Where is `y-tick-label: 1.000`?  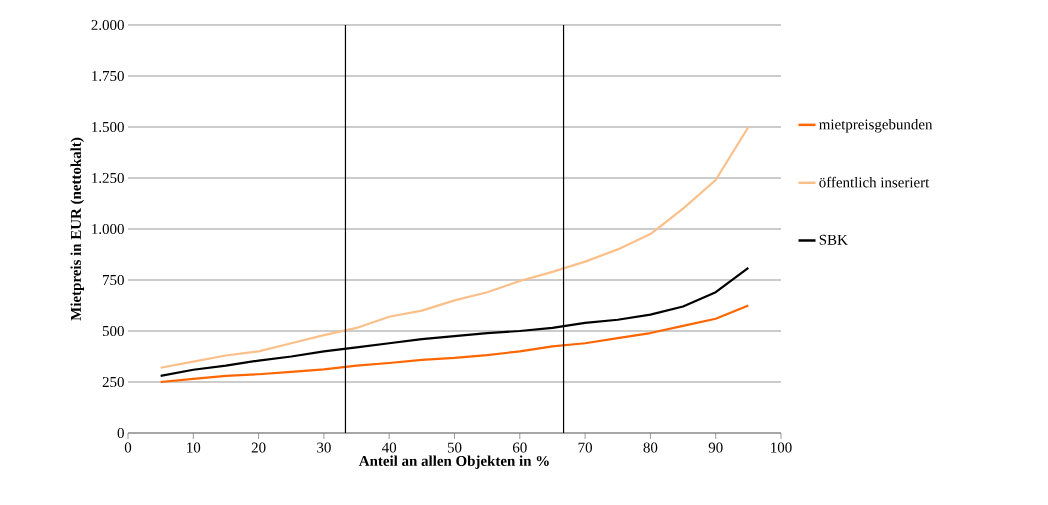
y-tick-label: 1.000 is located at coordinates (108, 229).